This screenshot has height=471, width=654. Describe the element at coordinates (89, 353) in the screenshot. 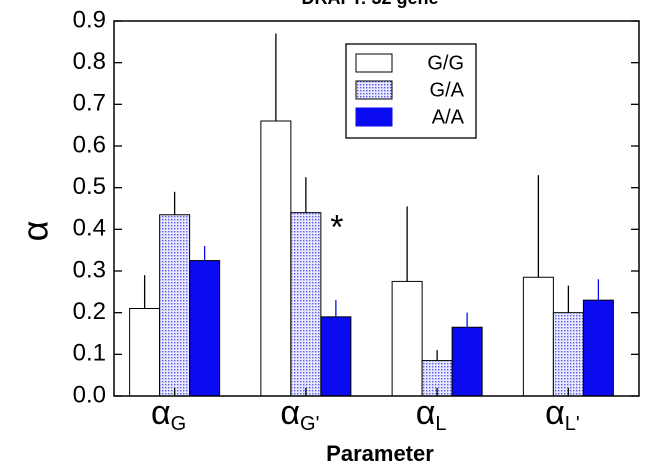

I see `y-tick-label: 0.1` at that location.